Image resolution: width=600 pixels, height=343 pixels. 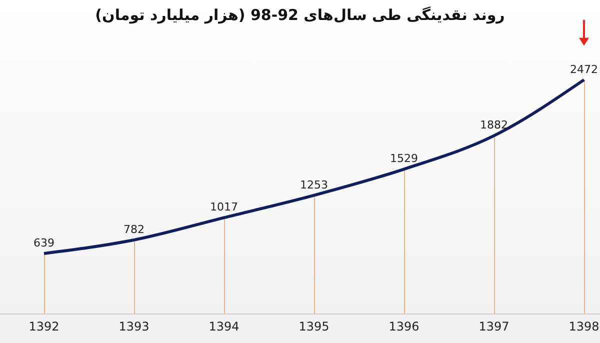 I want to click on data-label: 1882, so click(x=494, y=125).